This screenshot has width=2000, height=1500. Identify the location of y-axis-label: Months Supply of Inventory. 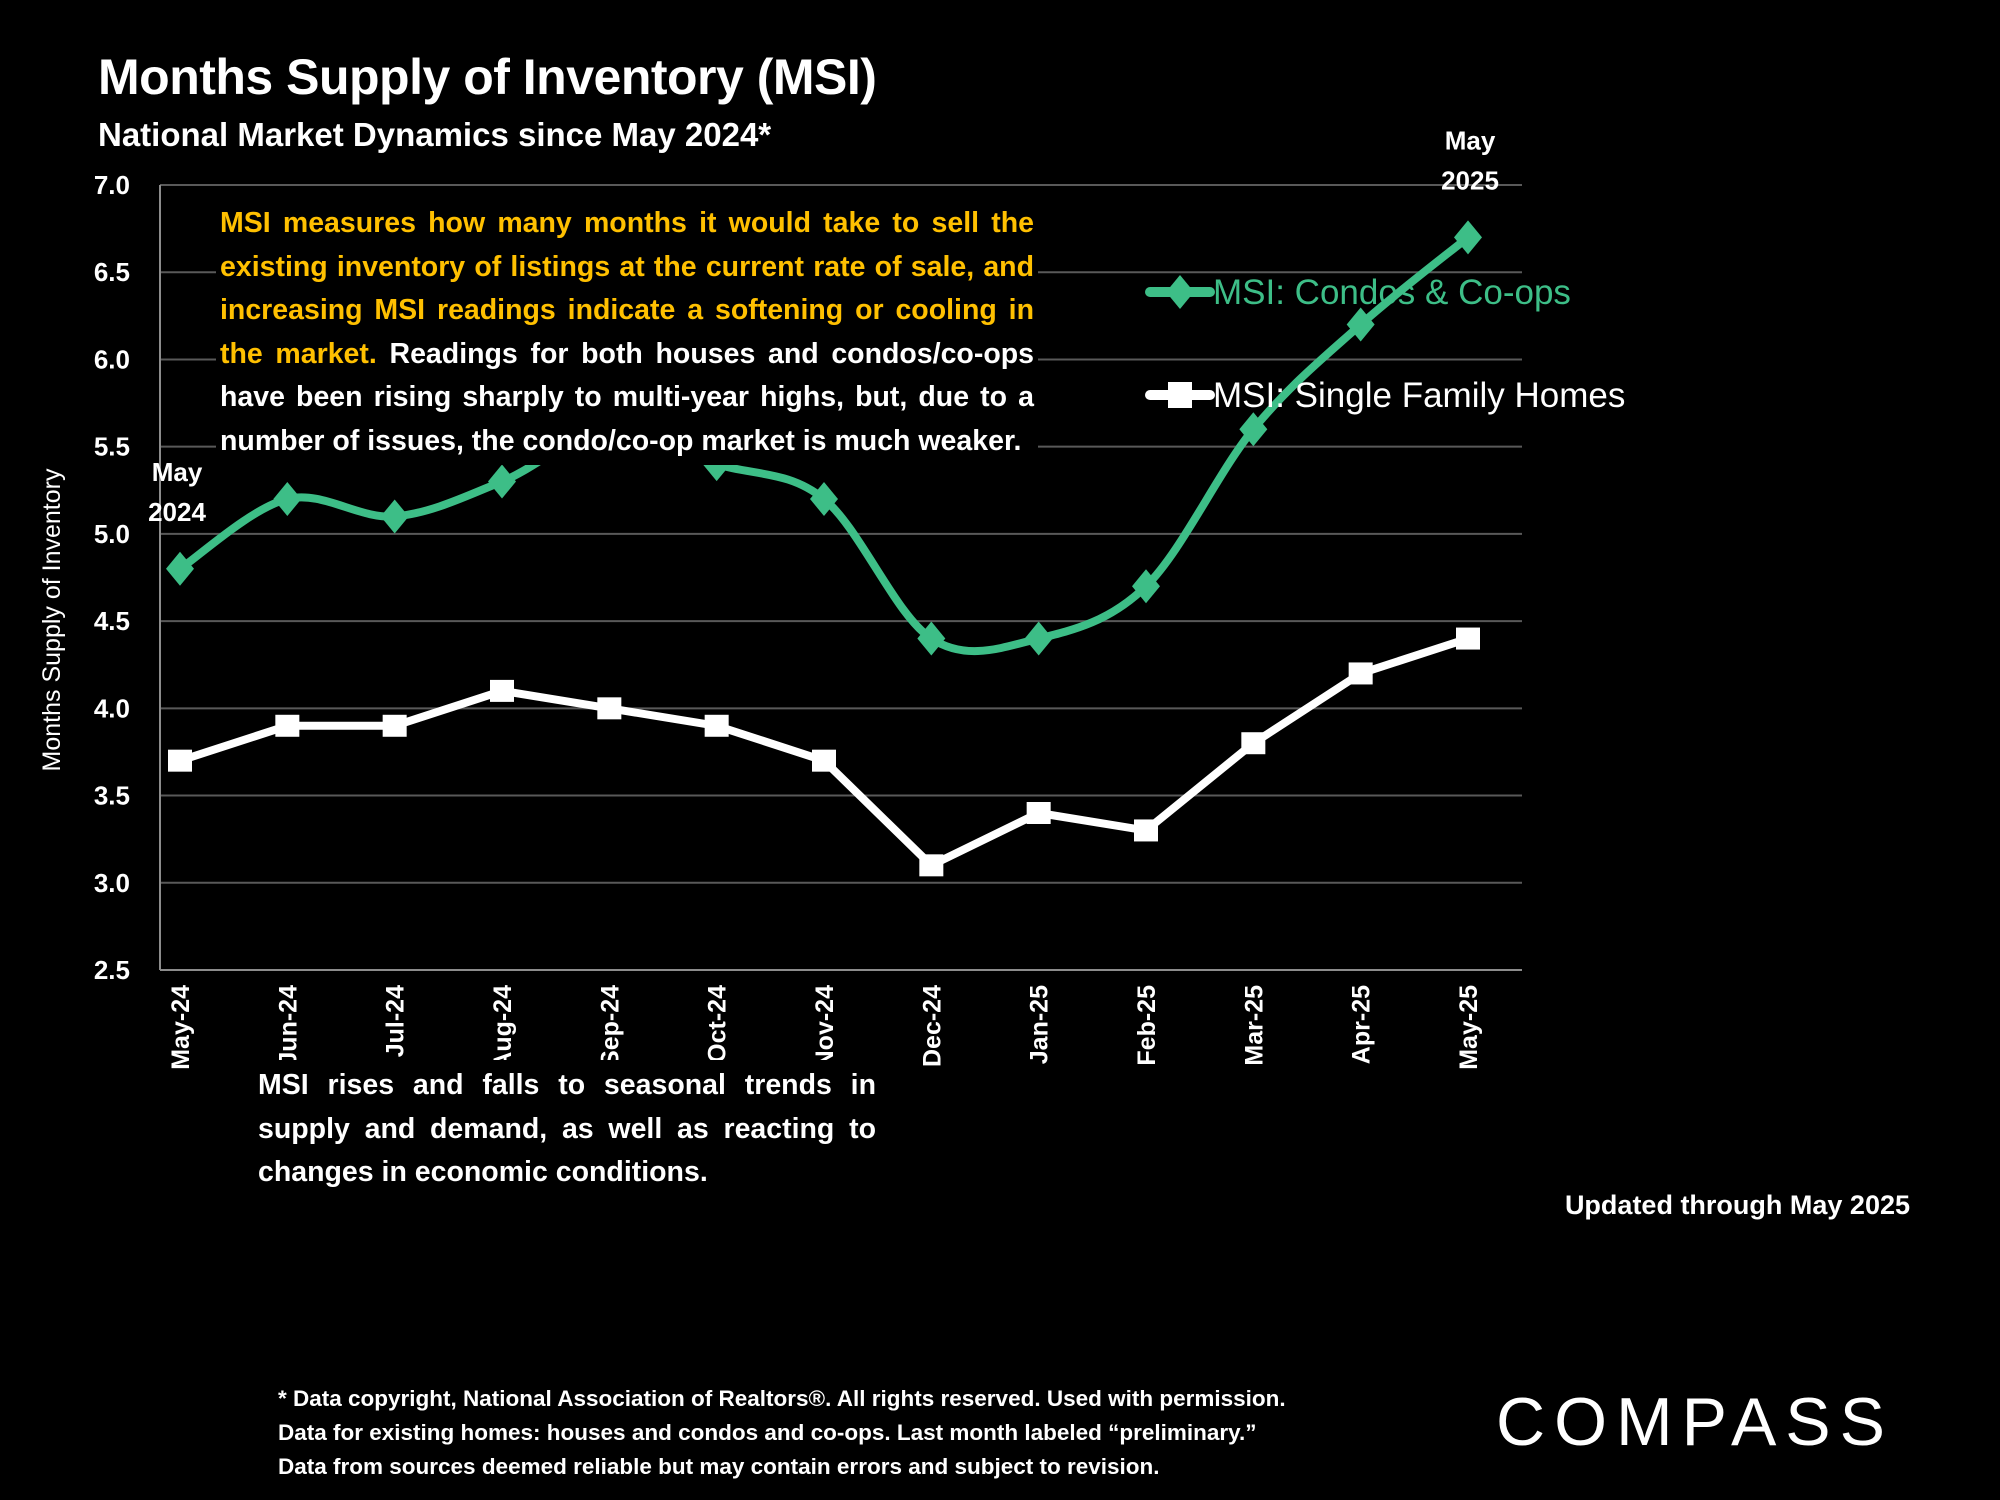
(52, 619).